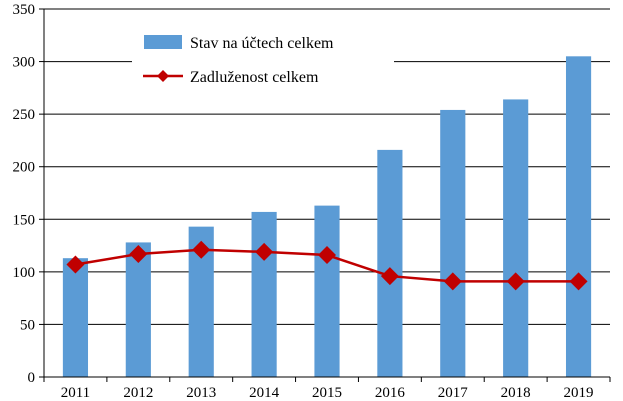 The image size is (623, 401). I want to click on x-tick-label: 2012, so click(138, 393).